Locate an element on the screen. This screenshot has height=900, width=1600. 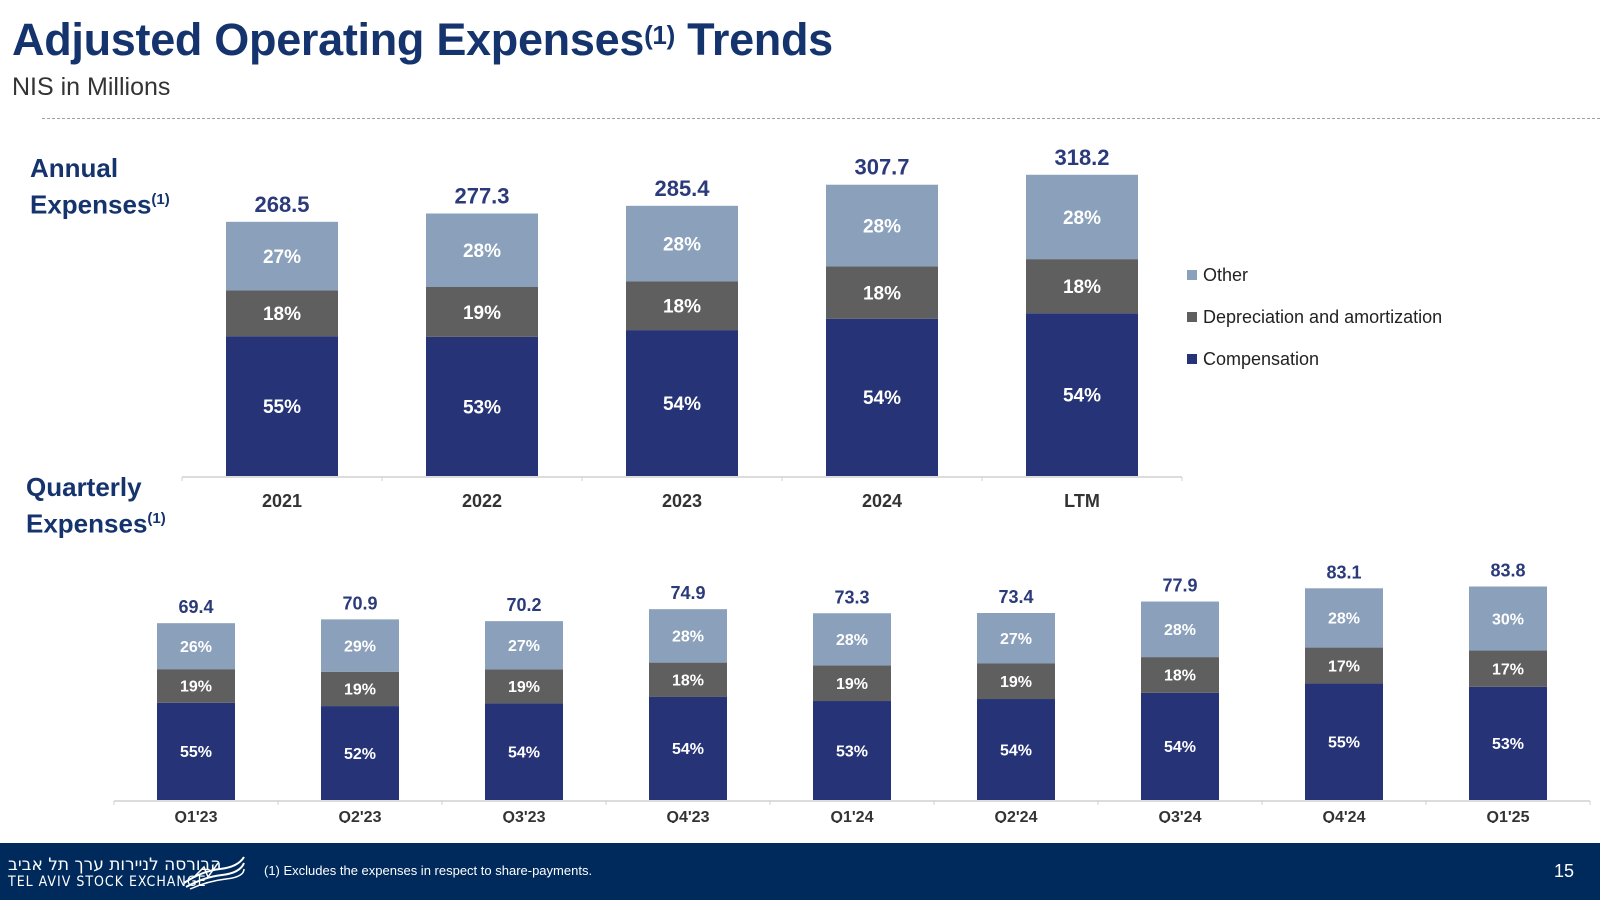
bar-total-label: 83.8 is located at coordinates (1507, 571).